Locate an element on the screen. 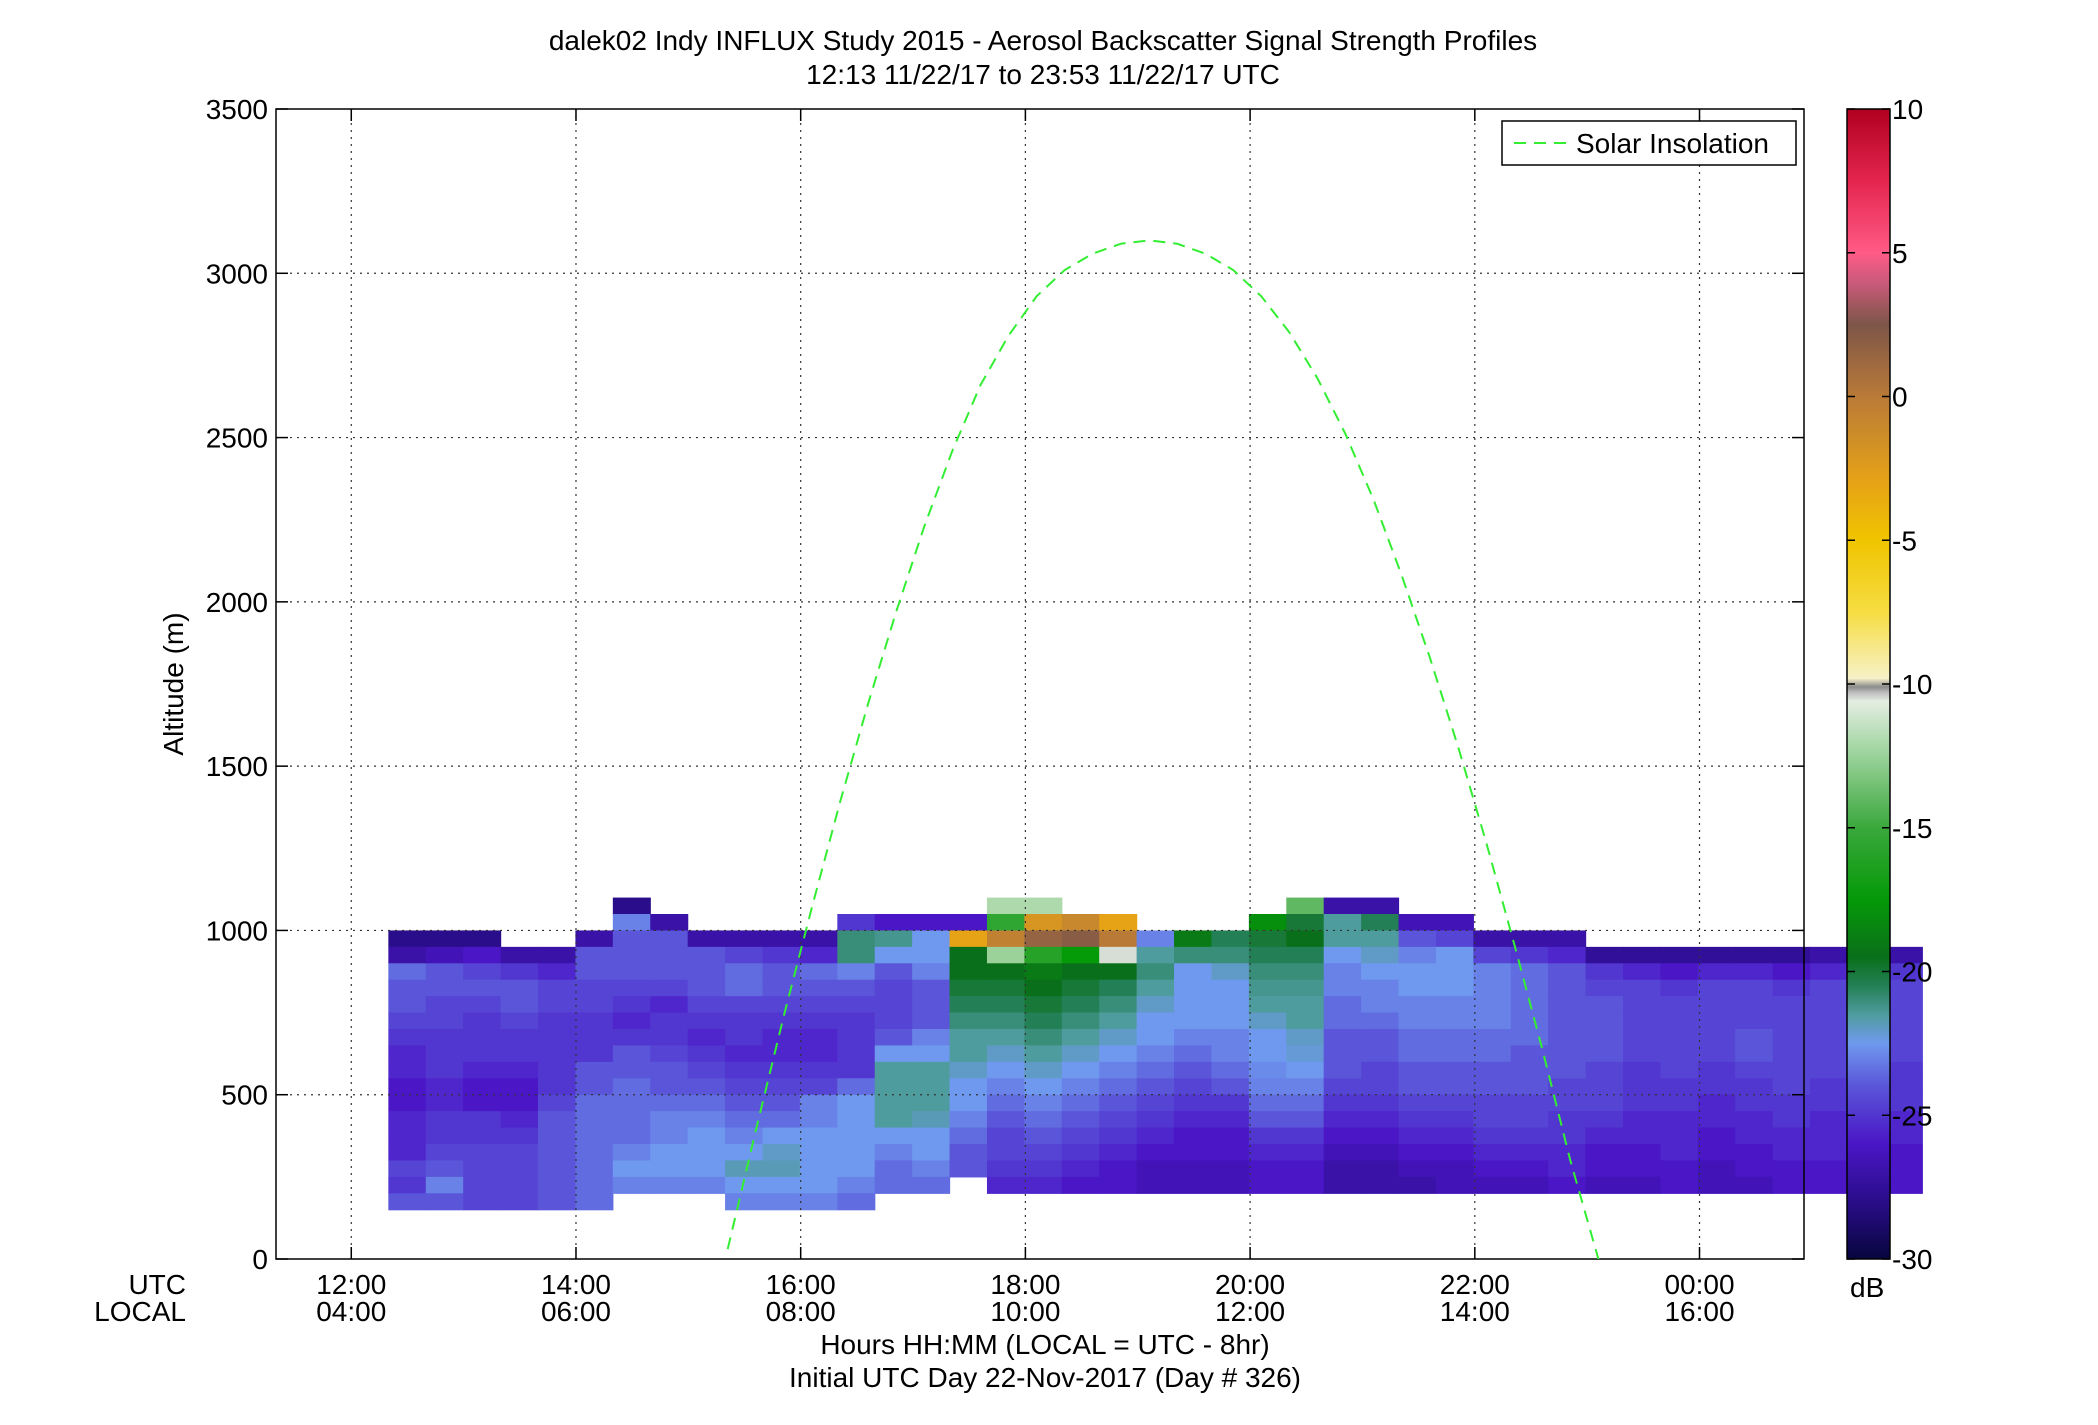  x-tick-label-utc: 20:00 is located at coordinates (1250, 1284).